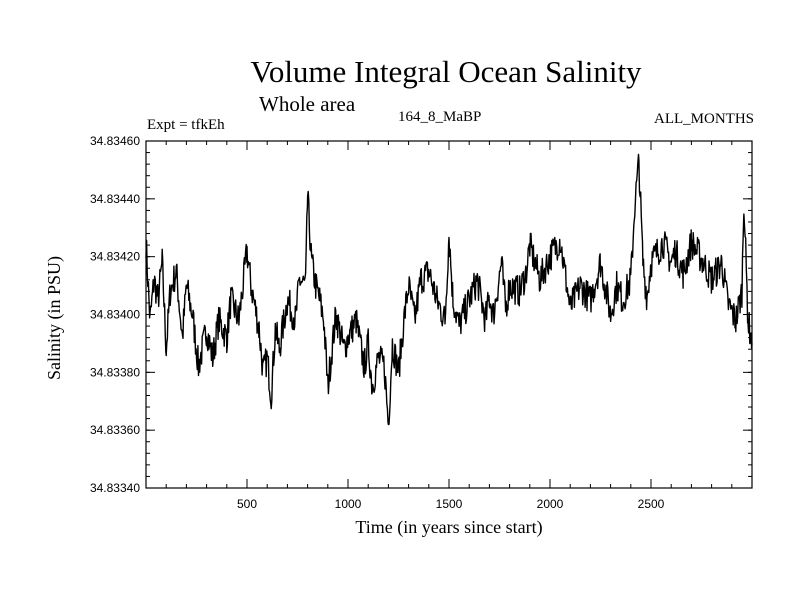 The image size is (800, 600). Describe the element at coordinates (704, 119) in the screenshot. I see `months-label: ALL_MONTHS` at that location.